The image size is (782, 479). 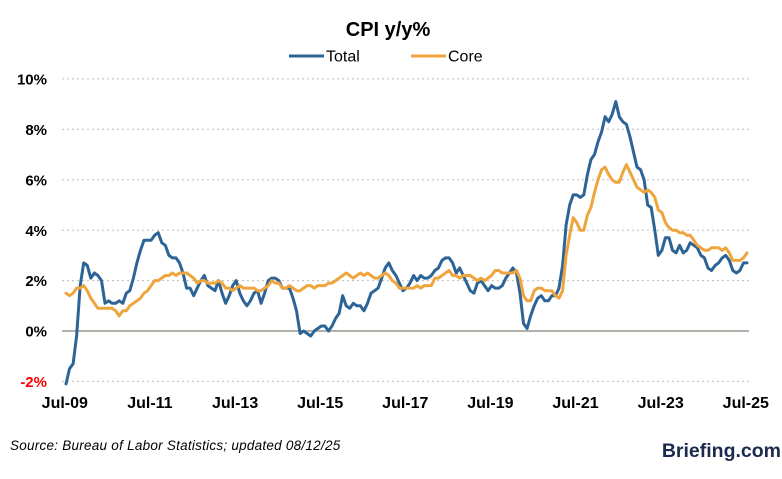 I want to click on svg-text: Jul-25, so click(x=746, y=403).